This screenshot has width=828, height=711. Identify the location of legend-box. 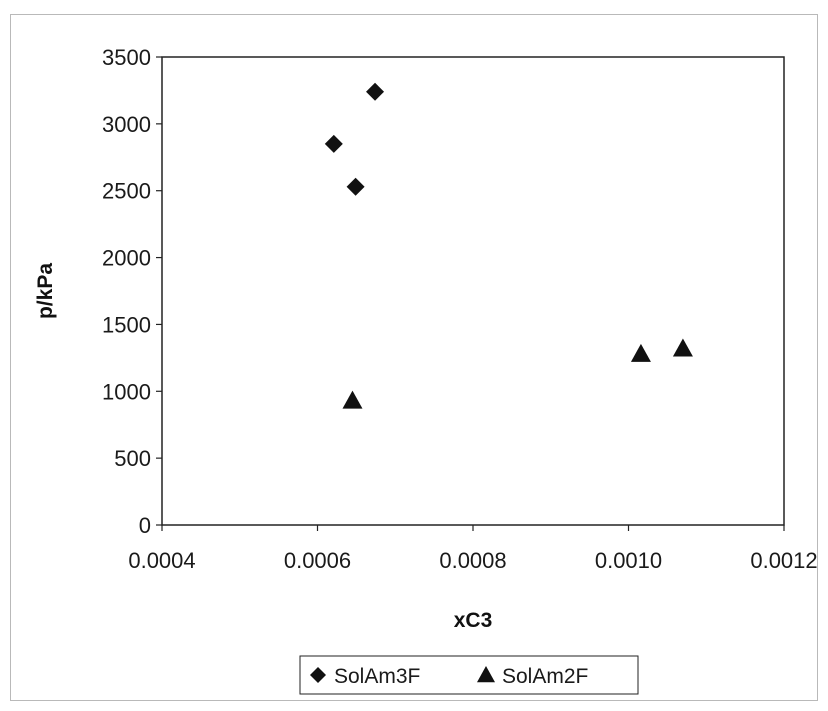
(469, 675).